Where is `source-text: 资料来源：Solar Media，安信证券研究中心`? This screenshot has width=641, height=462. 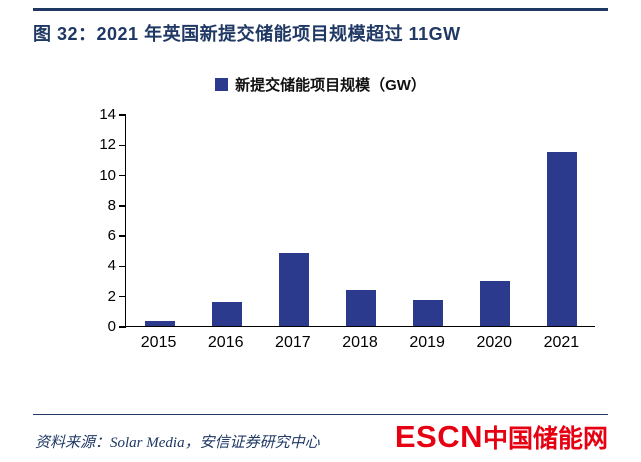 source-text: 资料来源：Solar Media，安信证券研究中心 is located at coordinates (177, 443).